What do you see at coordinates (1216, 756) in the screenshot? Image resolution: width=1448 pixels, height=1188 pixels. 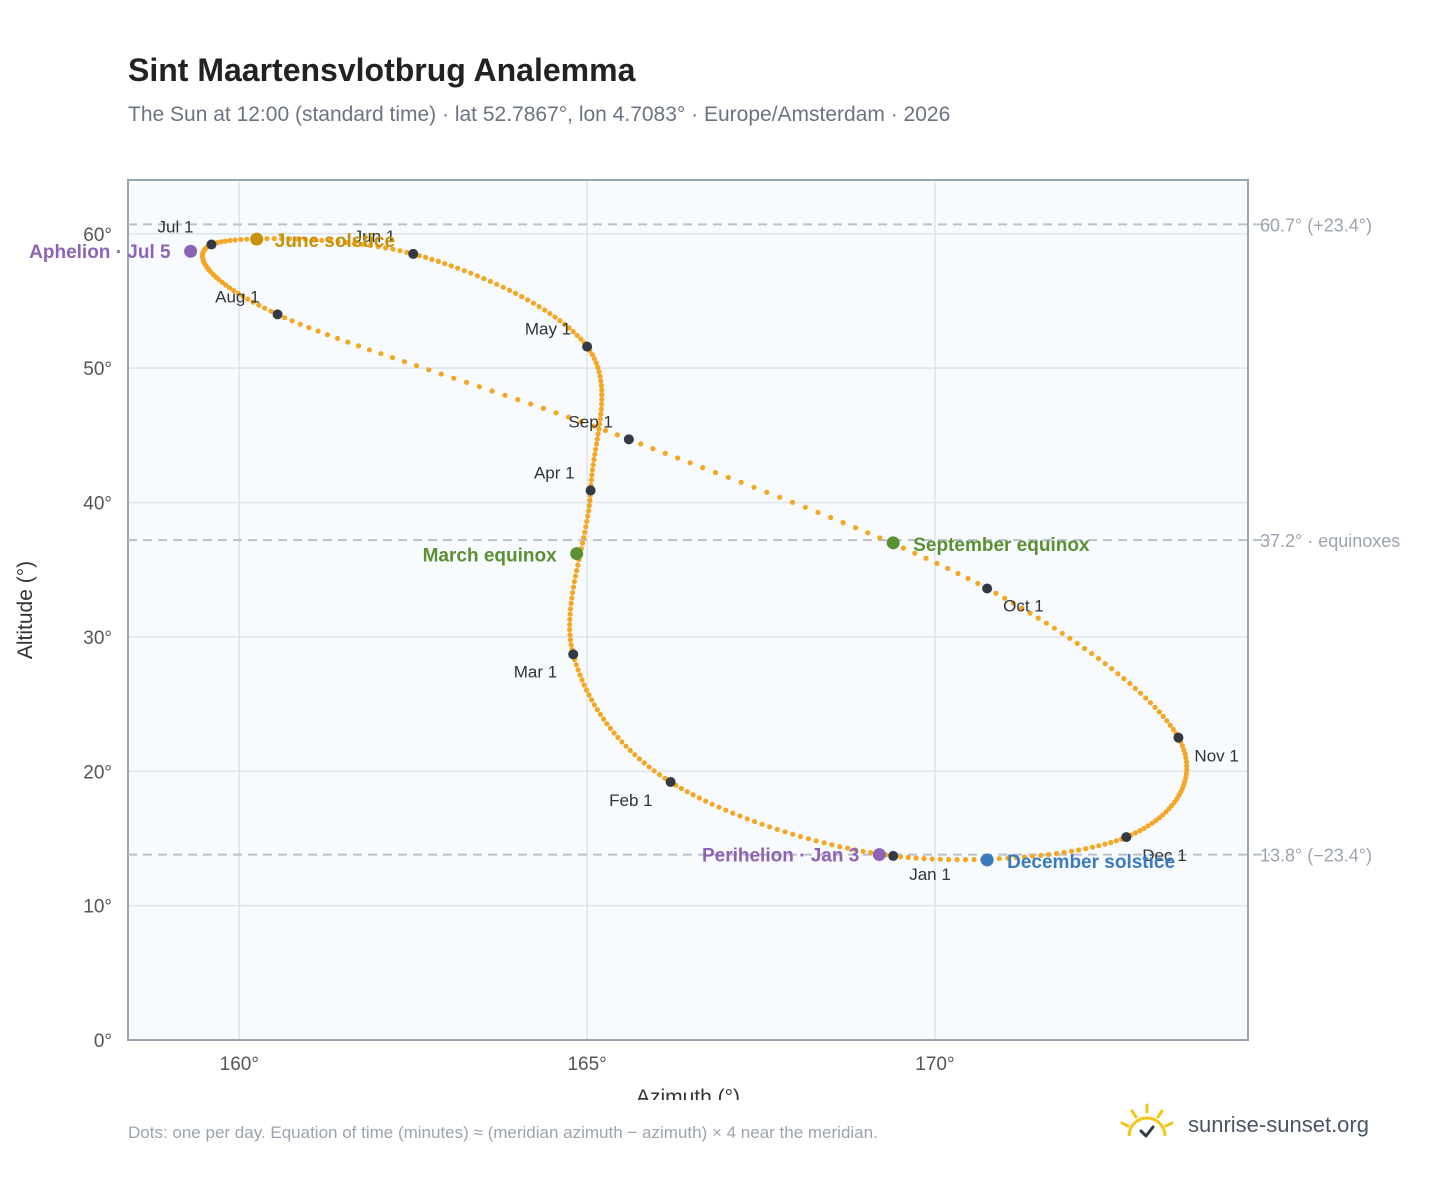 I see `month-marker-label: Nov 1` at bounding box center [1216, 756].